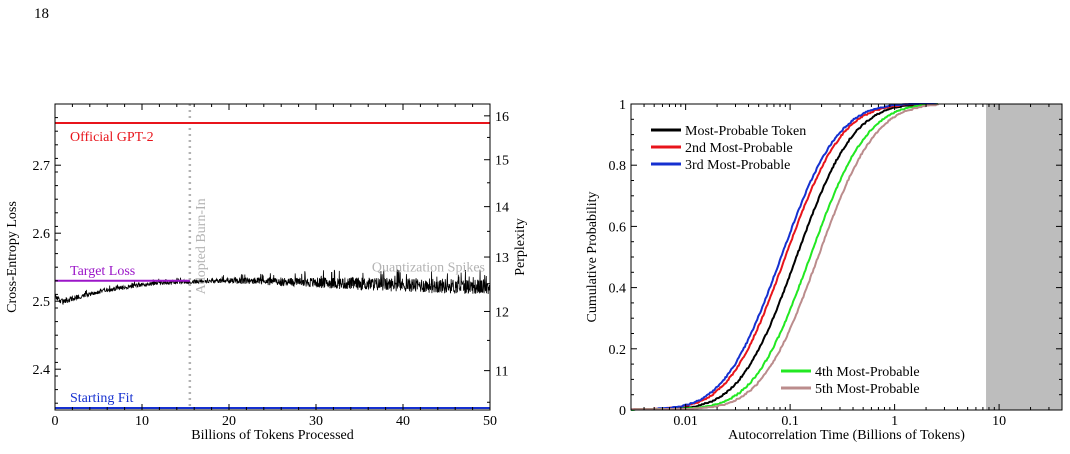  What do you see at coordinates (502, 312) in the screenshot?
I see `y2-tick-label: 12` at bounding box center [502, 312].